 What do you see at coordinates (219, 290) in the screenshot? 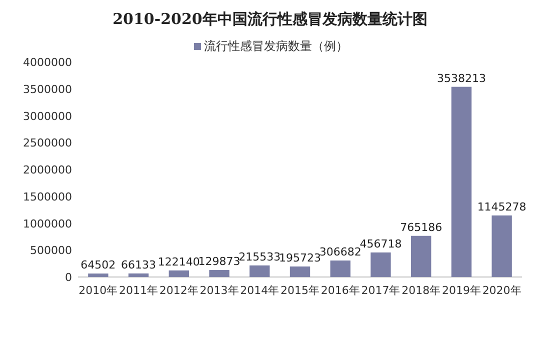
I see `x-tick-label: 2013年` at bounding box center [219, 290].